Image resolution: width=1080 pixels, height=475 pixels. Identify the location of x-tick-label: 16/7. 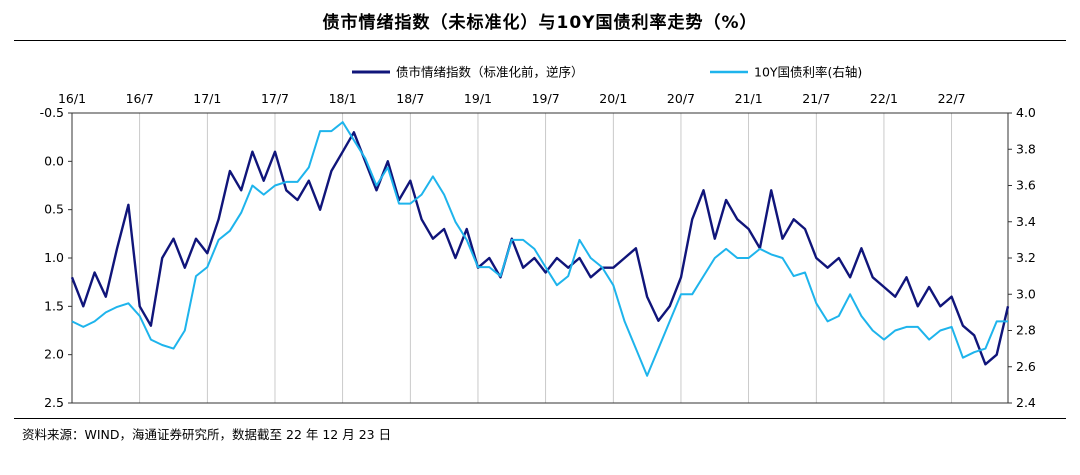
(140, 98).